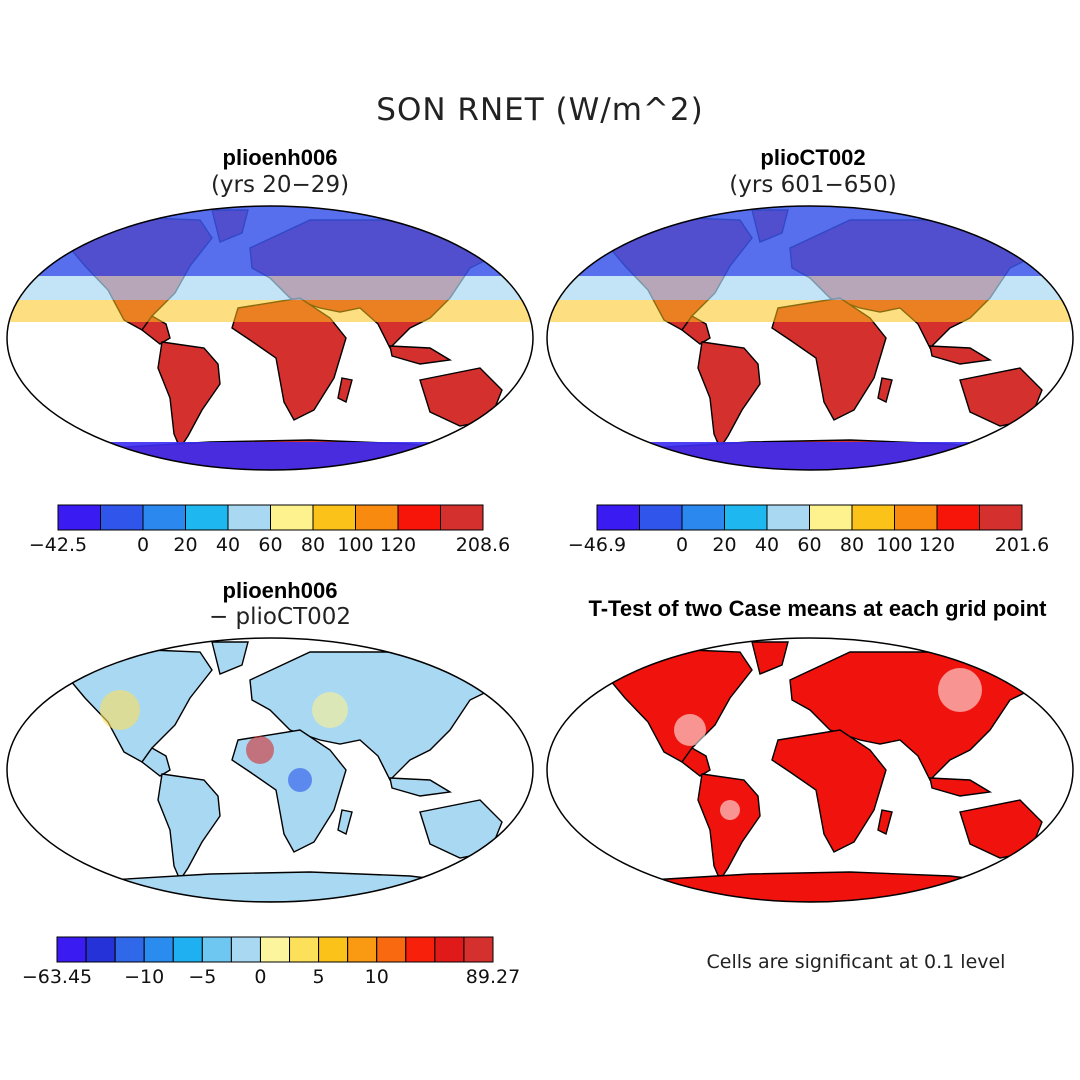 This screenshot has width=1080, height=1080. Describe the element at coordinates (58, 545) in the screenshot. I see `colorbar-tick-label: −42.5` at that location.